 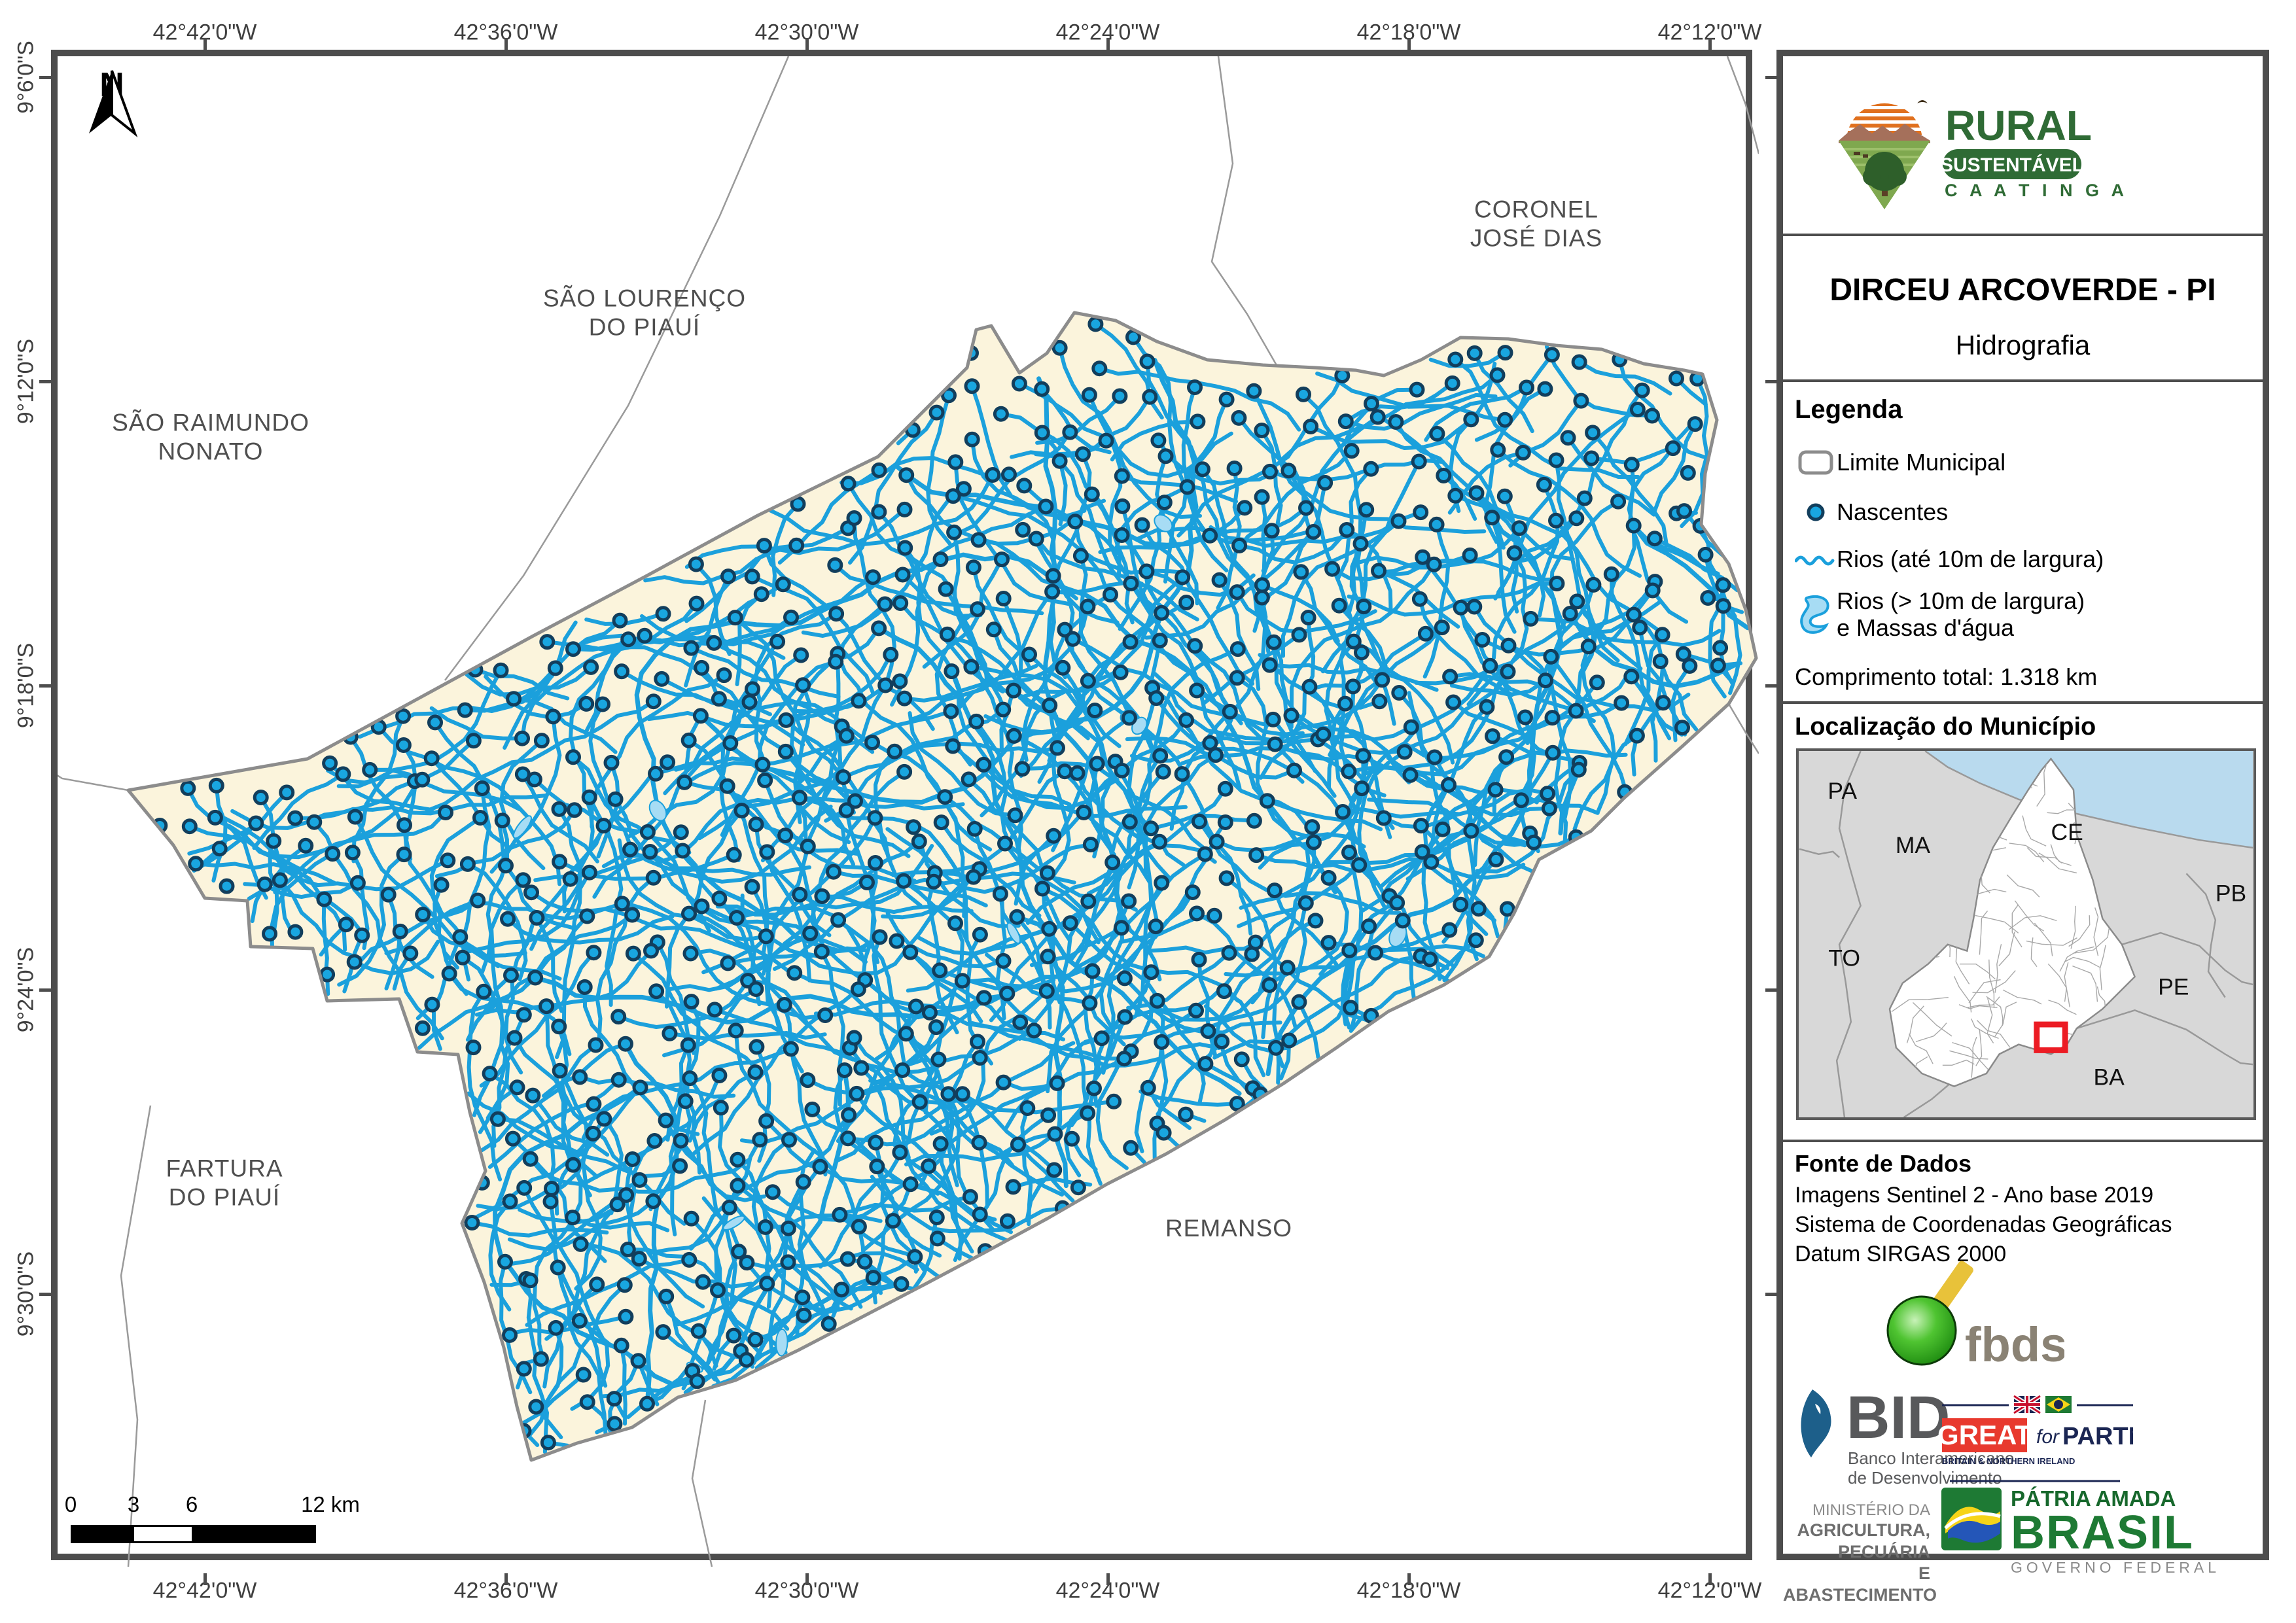 I want to click on neighbor-boundary-line, so click(x=702, y=1483).